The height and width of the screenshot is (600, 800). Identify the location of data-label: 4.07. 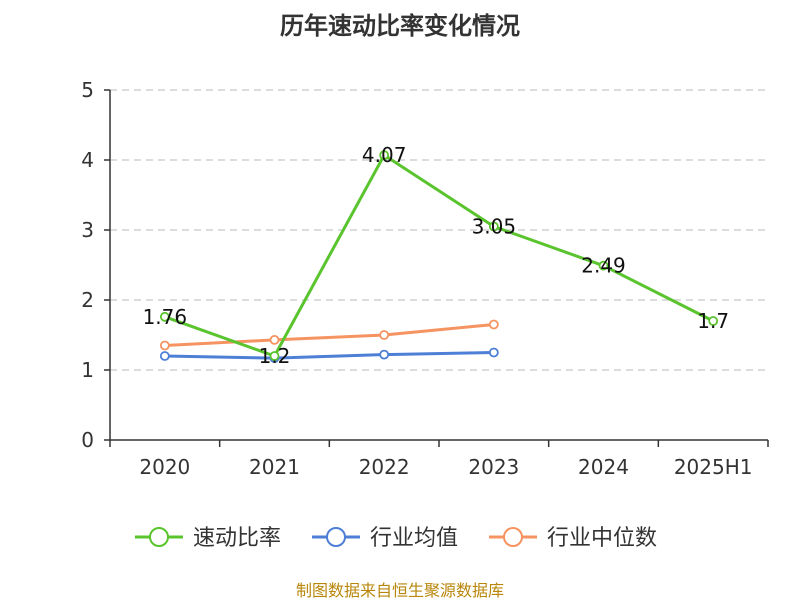
(384, 155).